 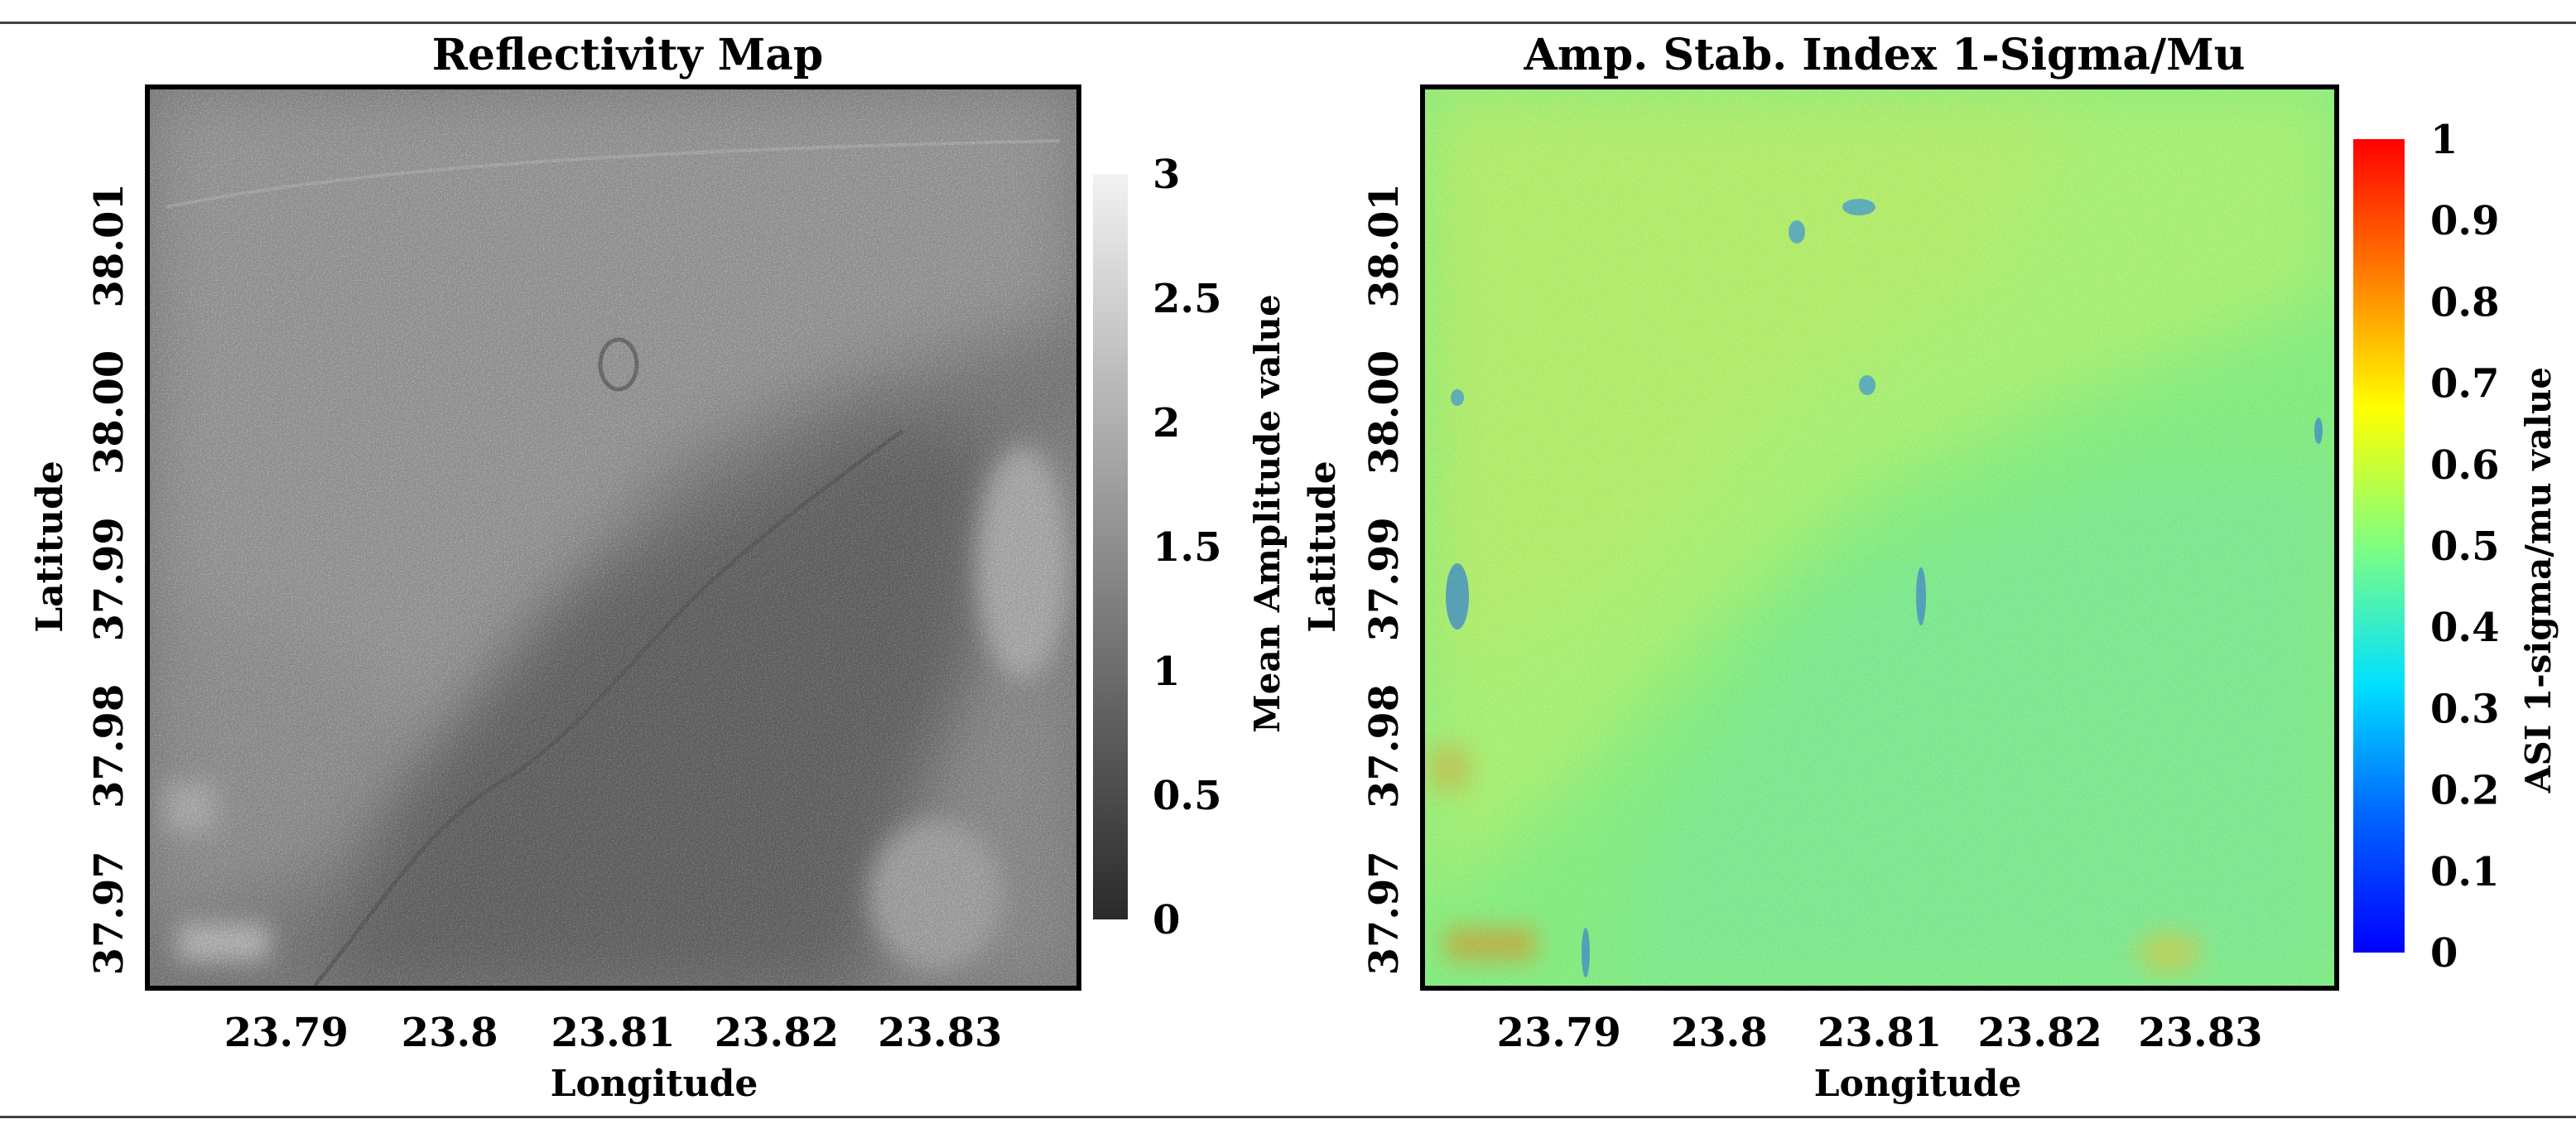 What do you see at coordinates (1288, 23) in the screenshot?
I see `top-rule` at bounding box center [1288, 23].